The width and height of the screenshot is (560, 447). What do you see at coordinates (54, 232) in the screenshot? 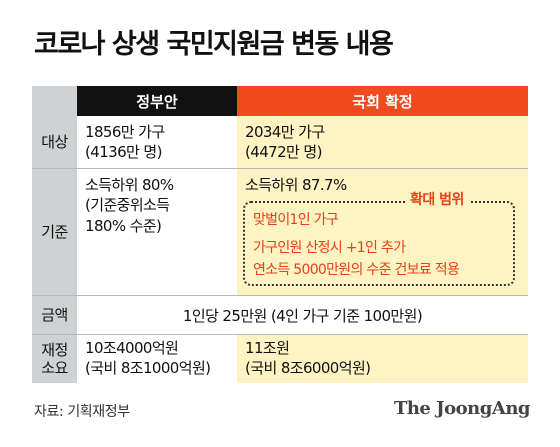
I see `row-label-criteria: 기준` at bounding box center [54, 232].